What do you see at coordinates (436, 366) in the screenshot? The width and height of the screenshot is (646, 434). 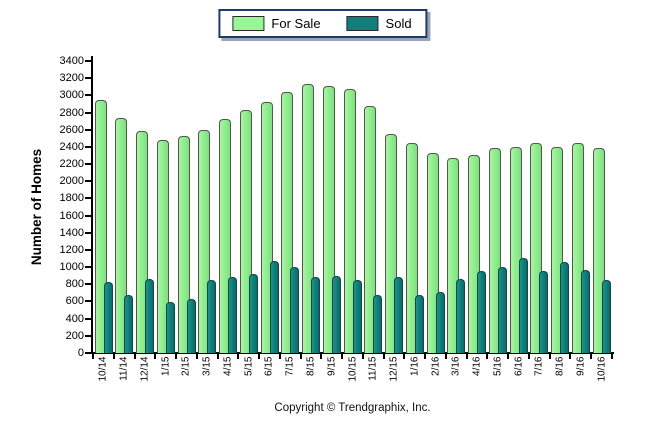 I see `x-axis-tick-label: 2/16` at bounding box center [436, 366].